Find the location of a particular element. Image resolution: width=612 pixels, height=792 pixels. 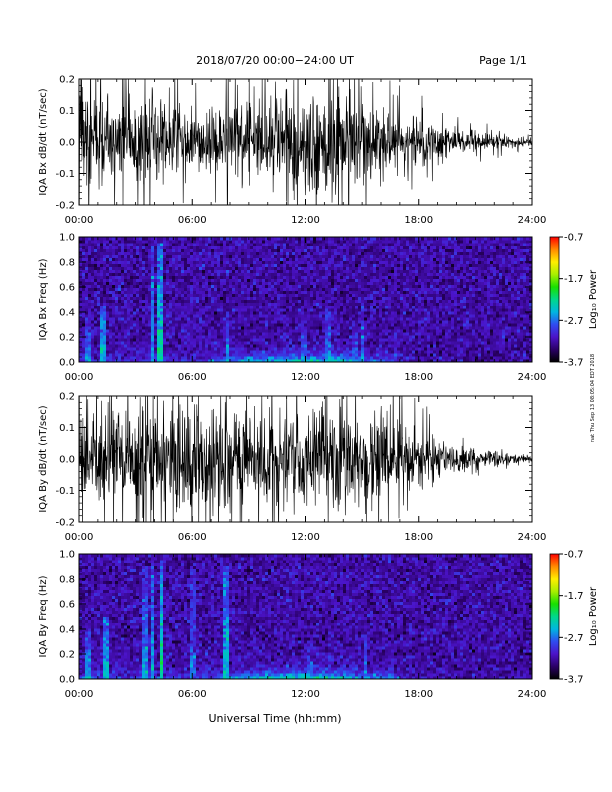

y-axis-label: IQA By dB/dt (nT/sec) is located at coordinates (43, 458).